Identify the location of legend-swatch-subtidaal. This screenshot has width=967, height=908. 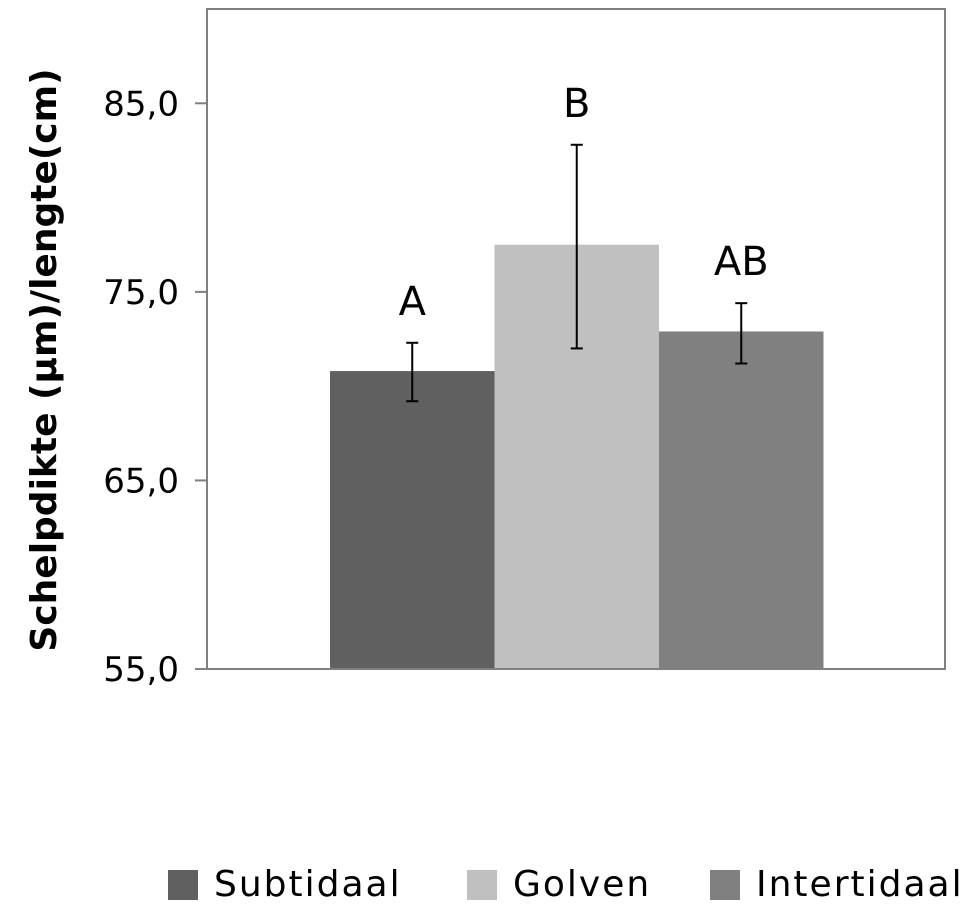
(183, 885).